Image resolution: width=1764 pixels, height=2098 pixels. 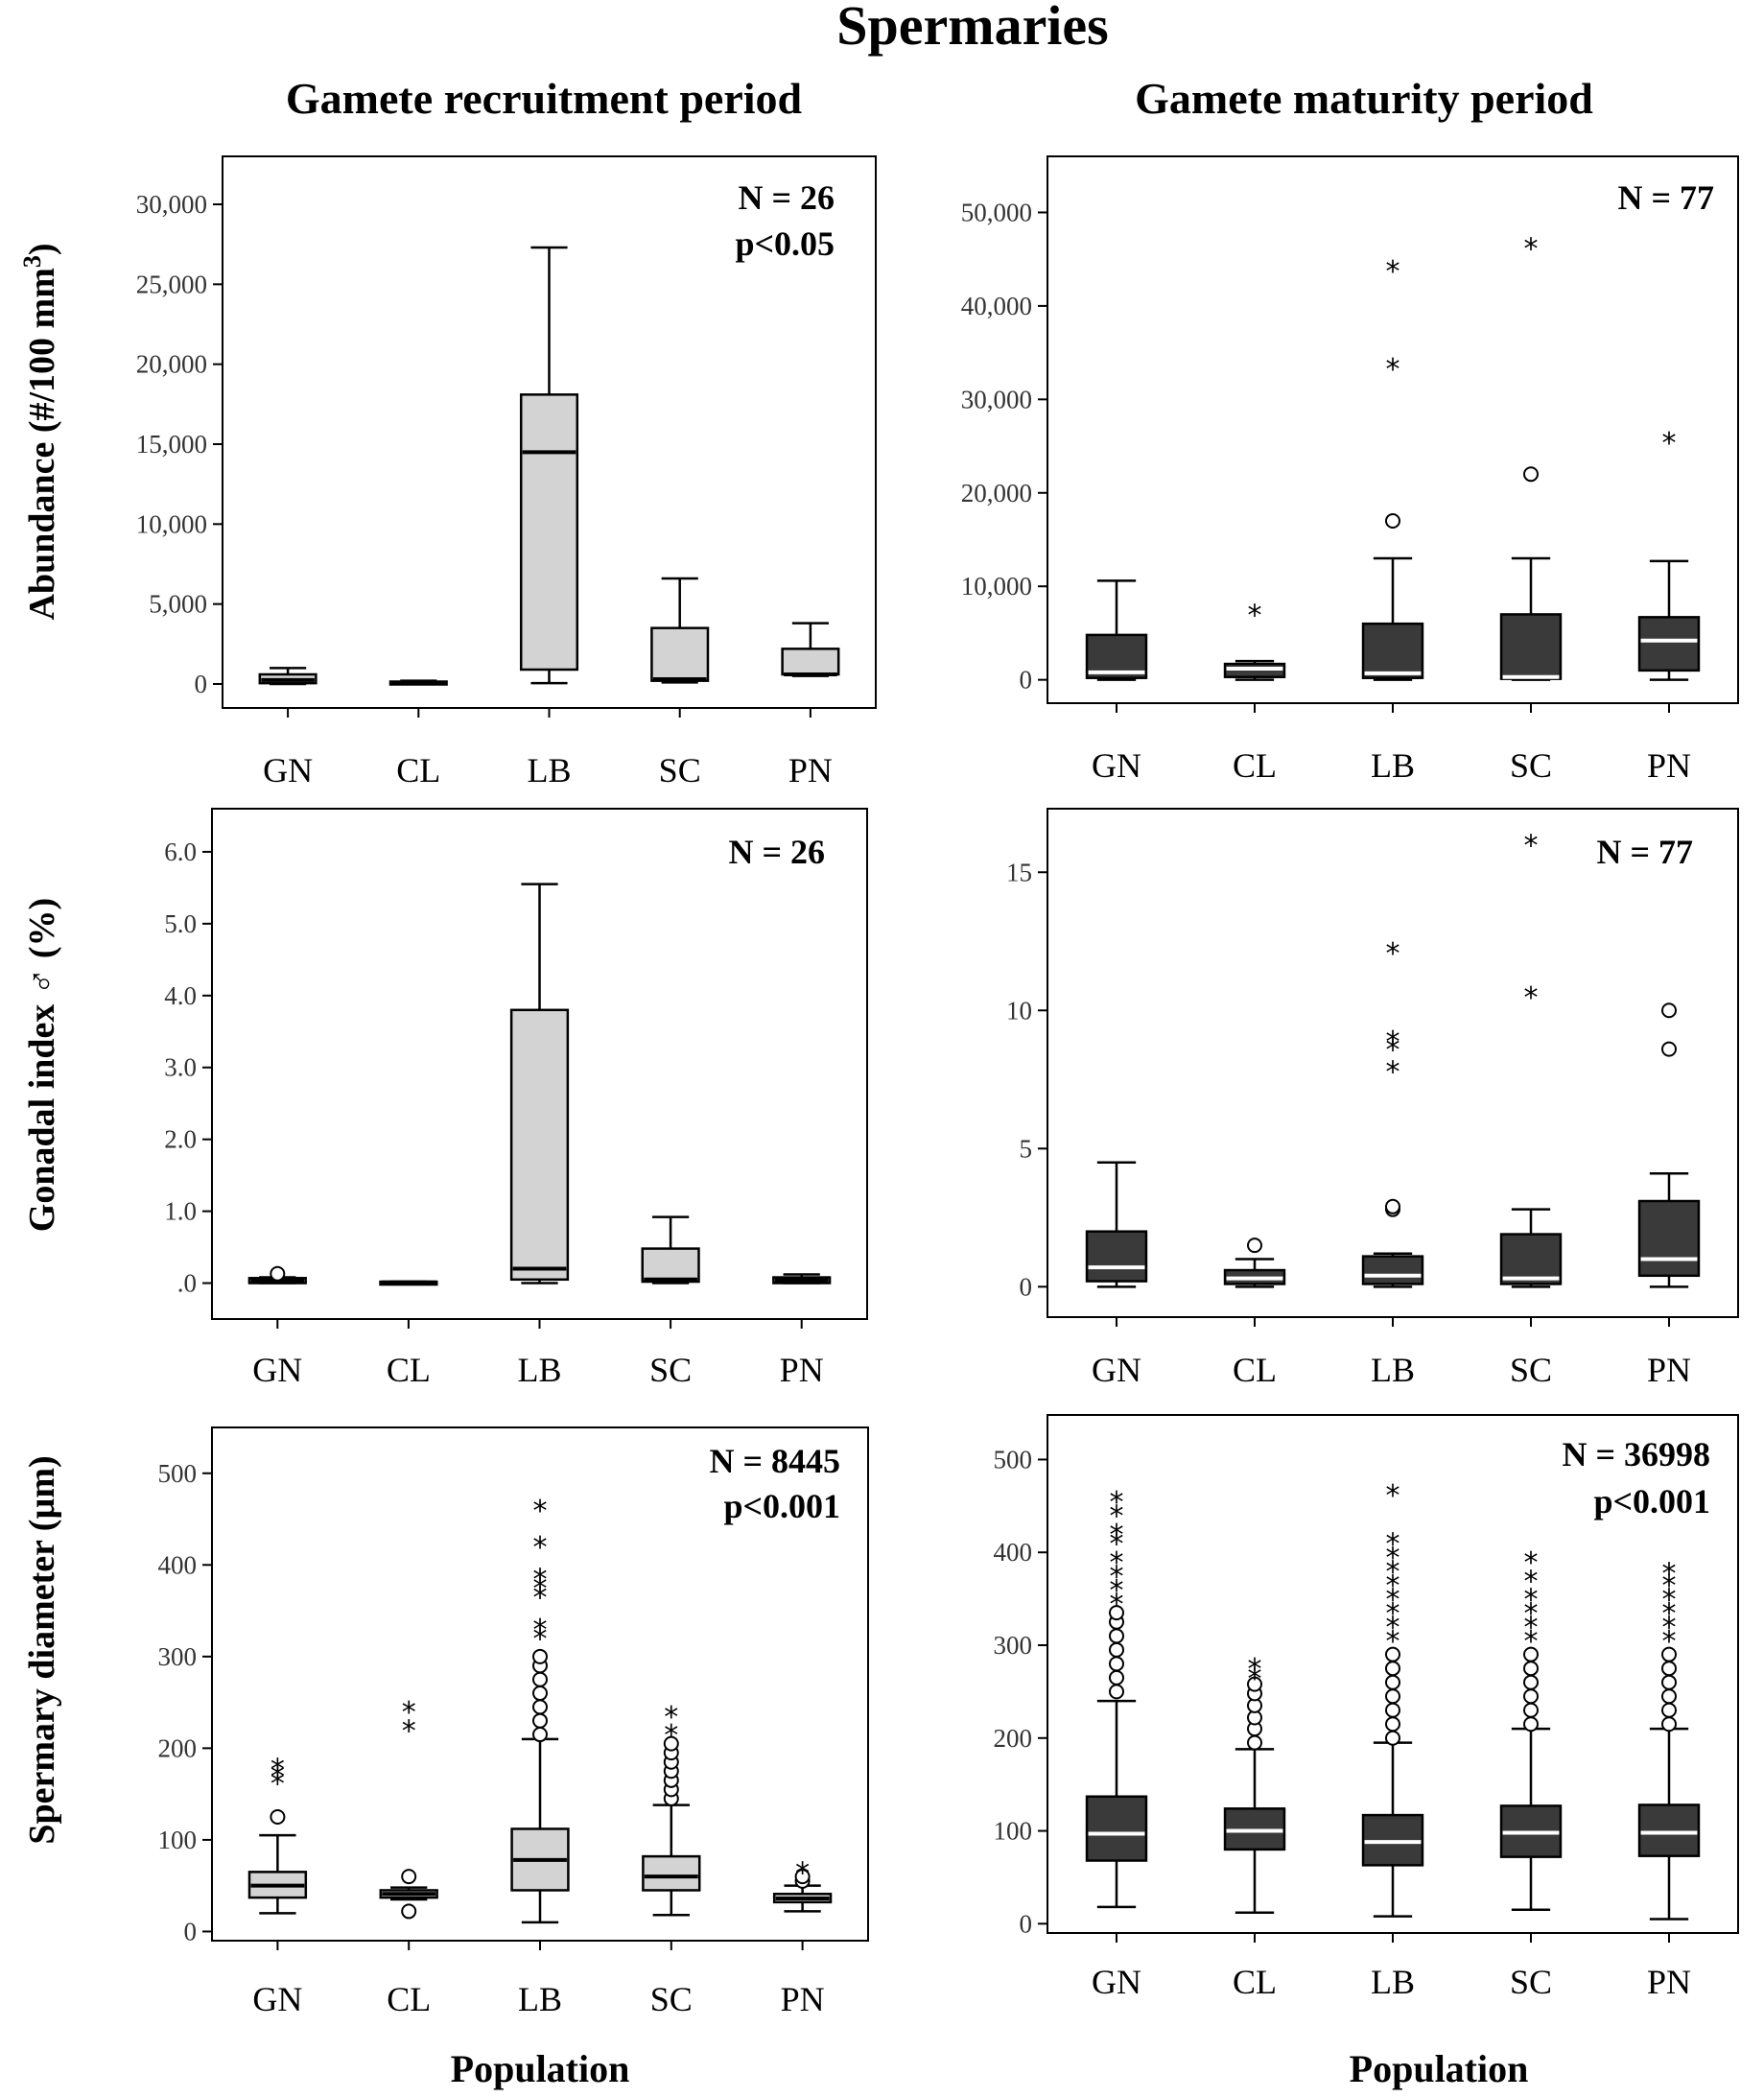 What do you see at coordinates (178, 1747) in the screenshot?
I see `y-tick-label: 200` at bounding box center [178, 1747].